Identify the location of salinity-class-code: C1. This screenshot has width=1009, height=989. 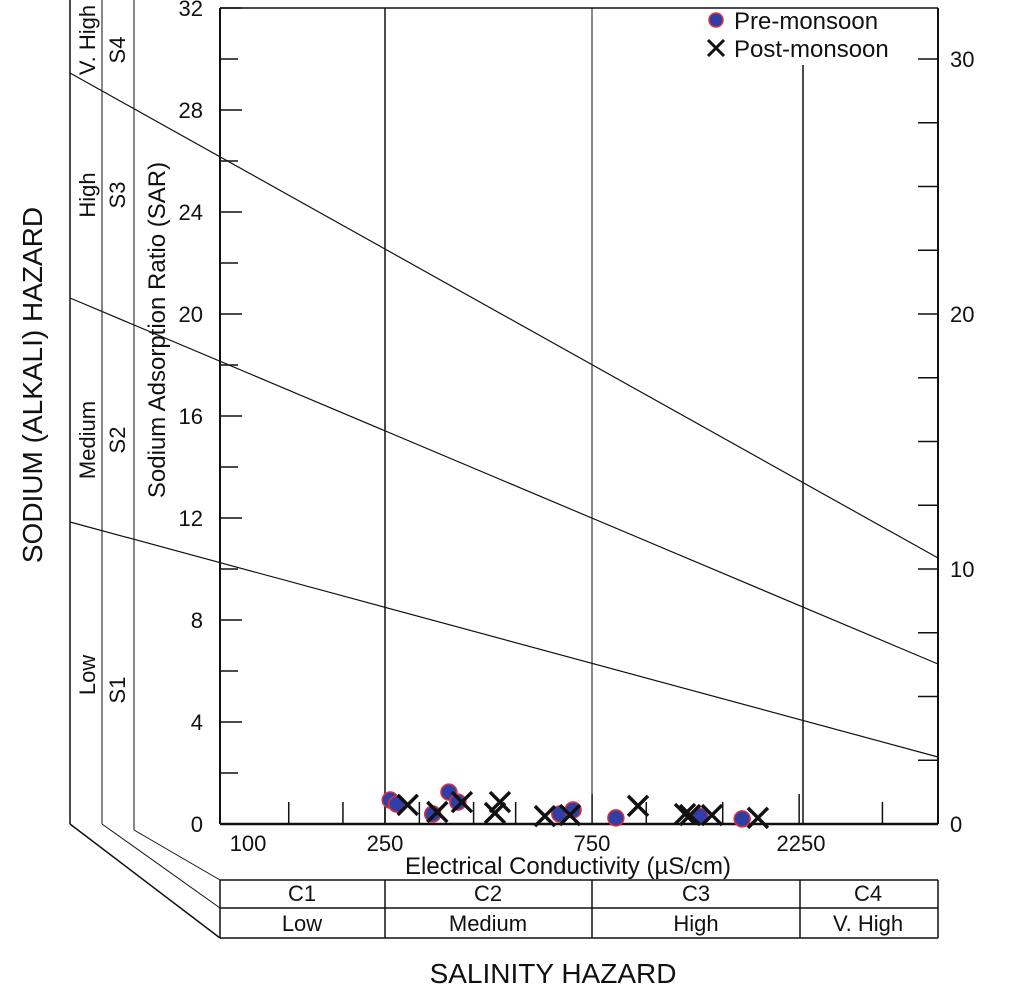
(302, 893).